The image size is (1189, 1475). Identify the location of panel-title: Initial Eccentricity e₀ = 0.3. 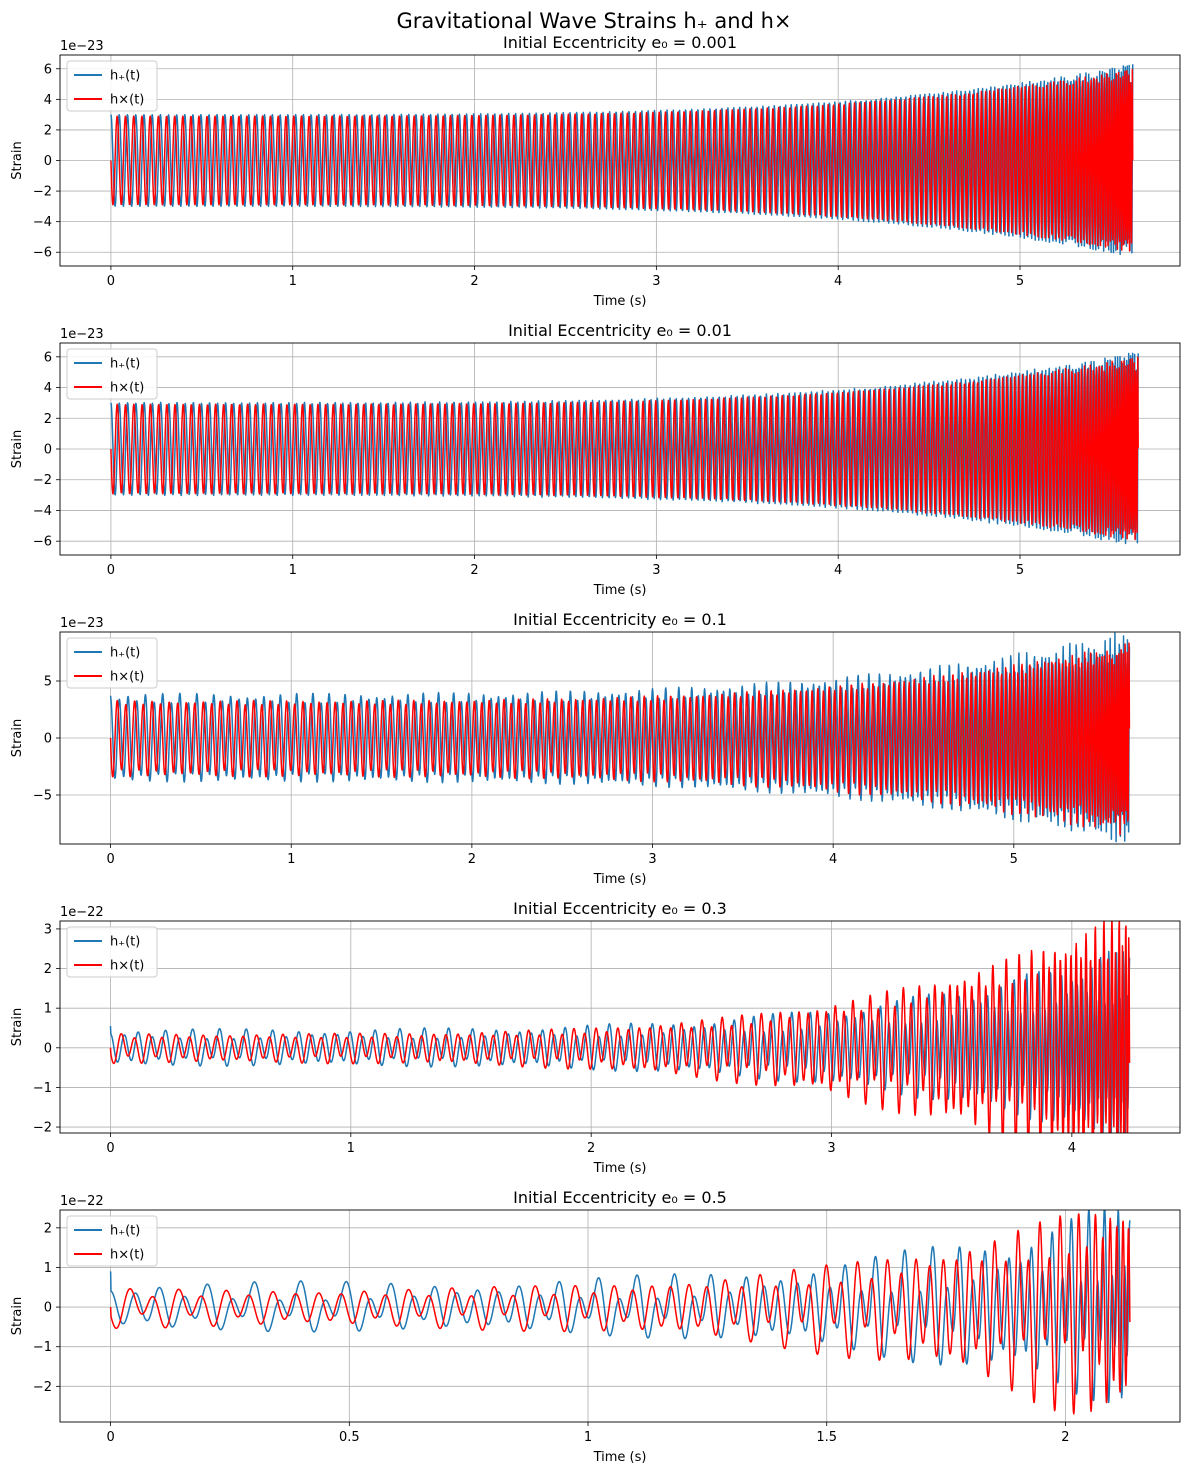
(620, 908).